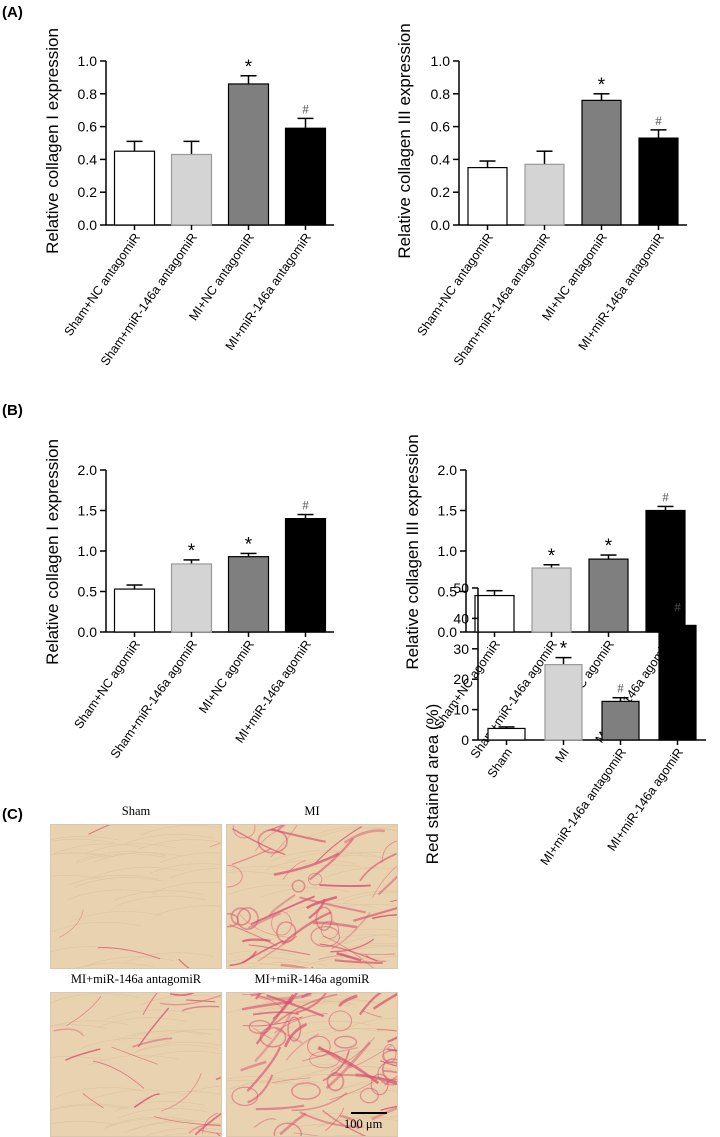 The width and height of the screenshot is (720, 1137). Describe the element at coordinates (461, 649) in the screenshot. I see `y-tick-label: 30` at that location.